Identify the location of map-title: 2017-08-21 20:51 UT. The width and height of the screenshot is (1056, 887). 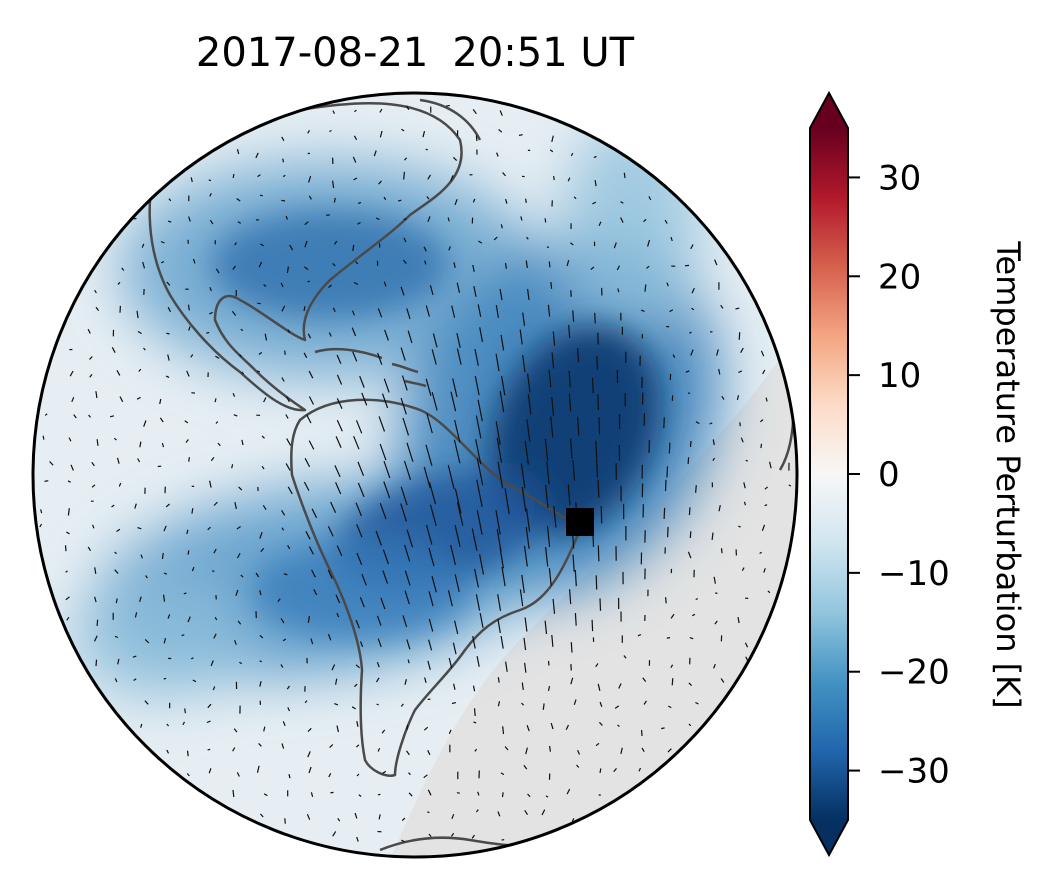
(415, 53).